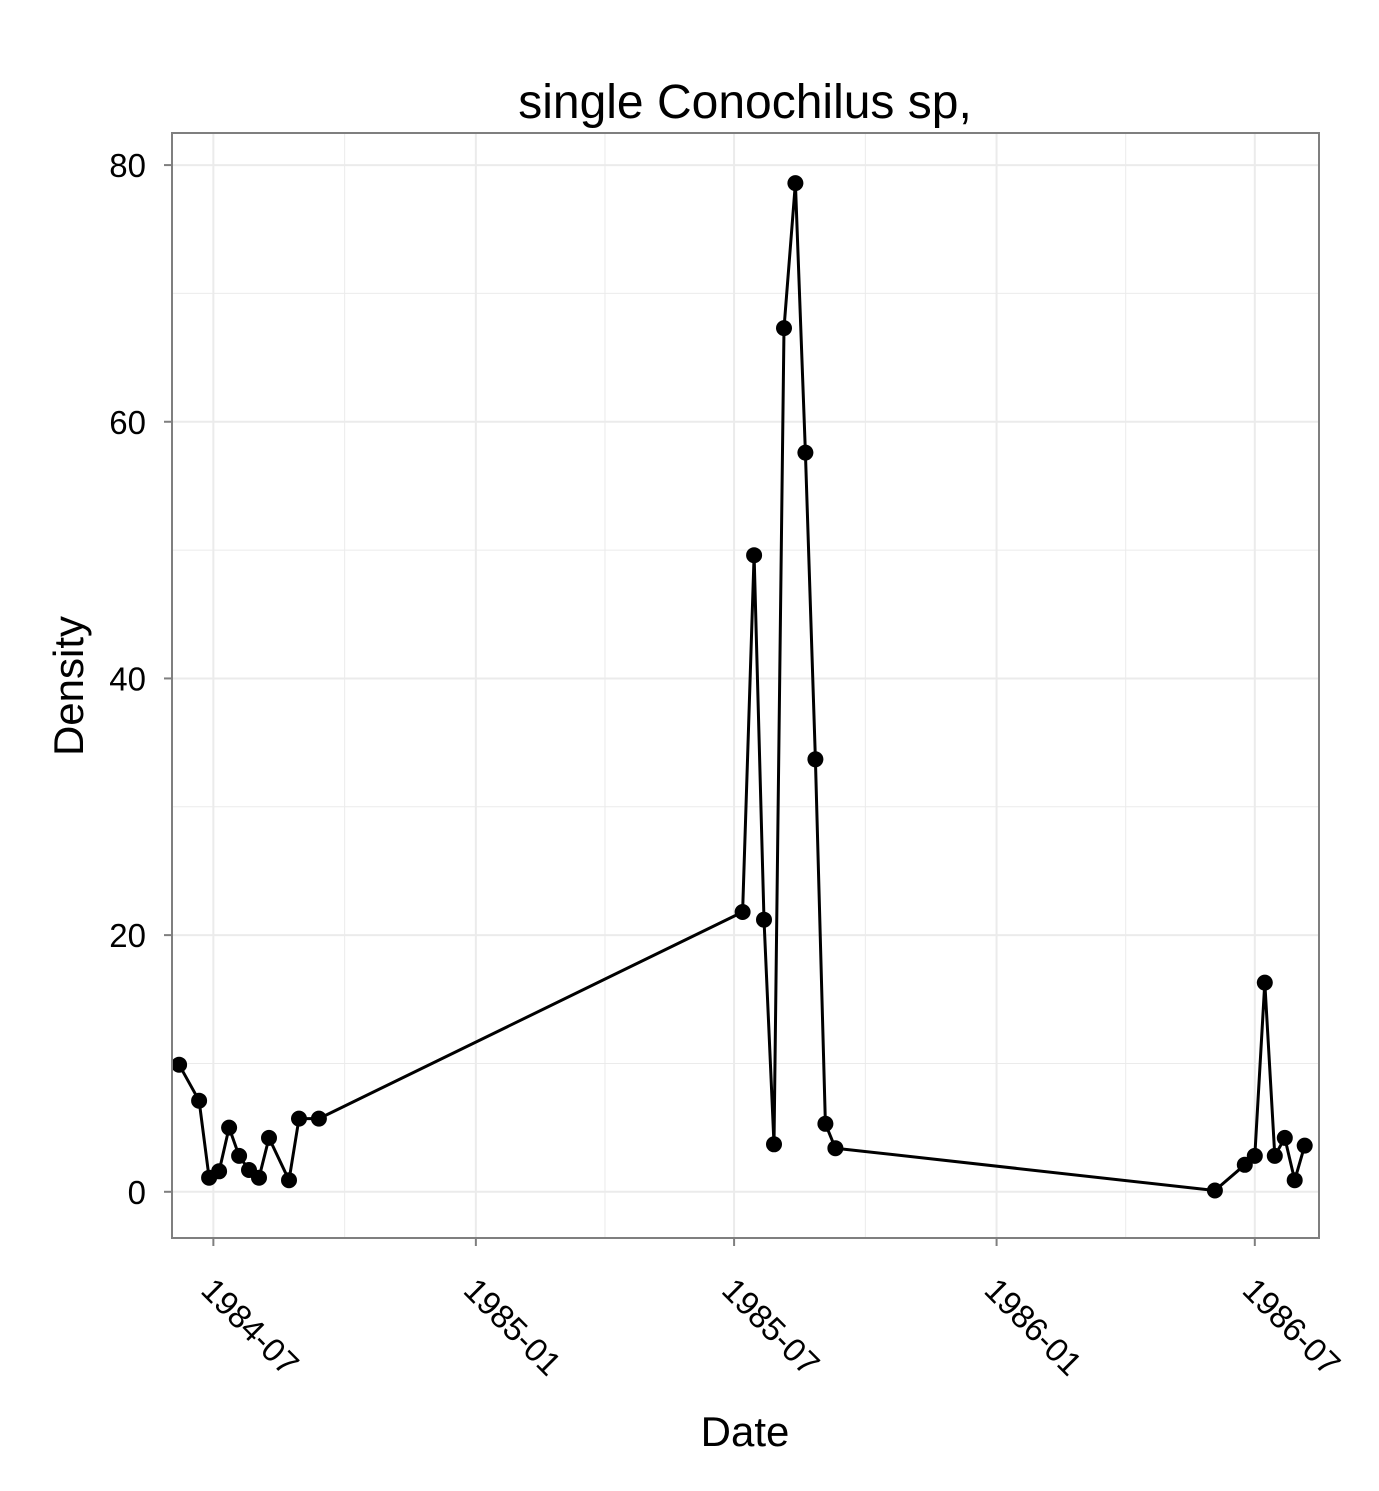 This screenshot has width=1379, height=1491. What do you see at coordinates (127, 678) in the screenshot?
I see `y-tick-label: 40` at bounding box center [127, 678].